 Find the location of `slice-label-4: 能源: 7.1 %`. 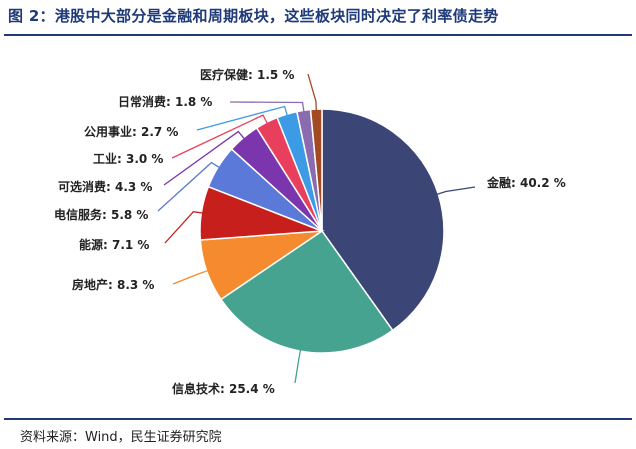

slice-label-4: 能源: 7.1 % is located at coordinates (114, 244).